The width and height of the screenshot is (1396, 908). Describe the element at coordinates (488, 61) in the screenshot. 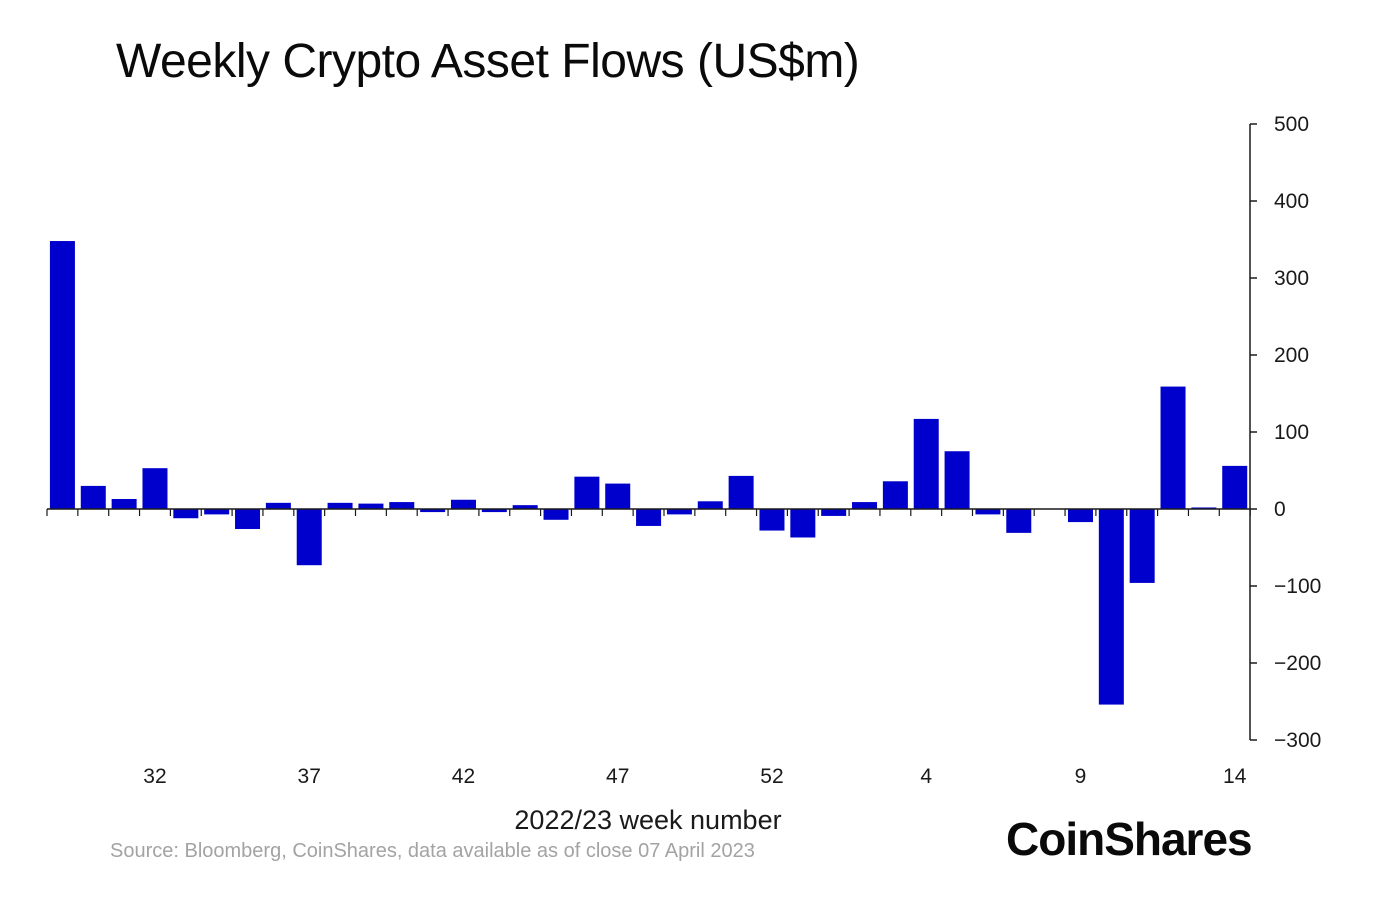

I see `chart-title: Weekly Crypto Asset Flows (US$m)` at that location.